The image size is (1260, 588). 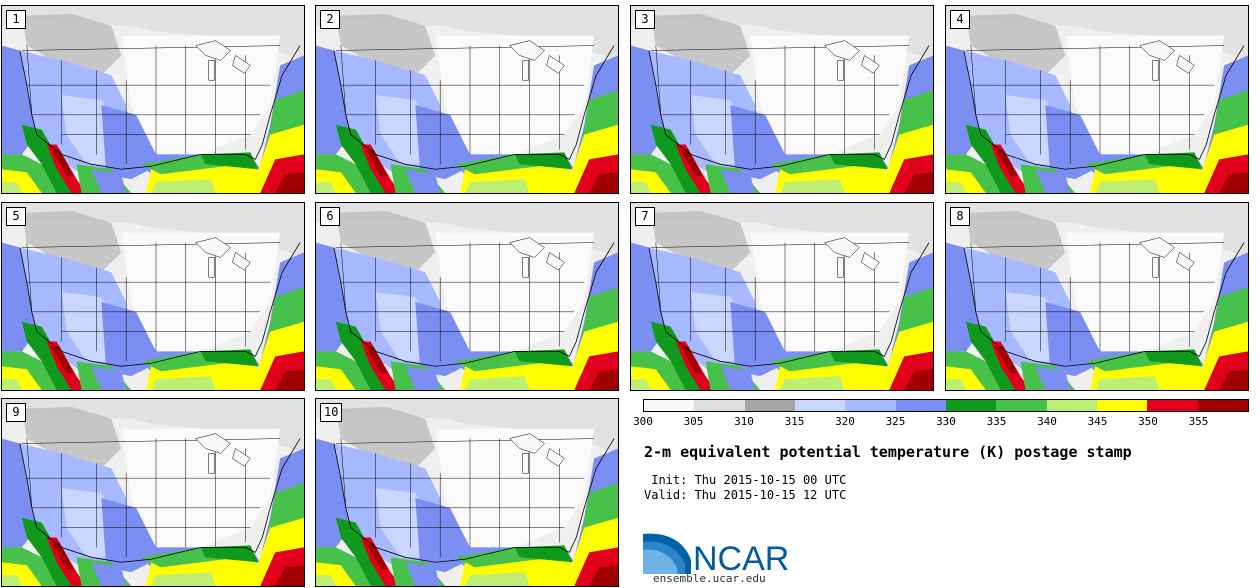 What do you see at coordinates (745, 495) in the screenshot?
I see `valid-time: Valid: Thu 2015-10-15 12 UTC` at bounding box center [745, 495].